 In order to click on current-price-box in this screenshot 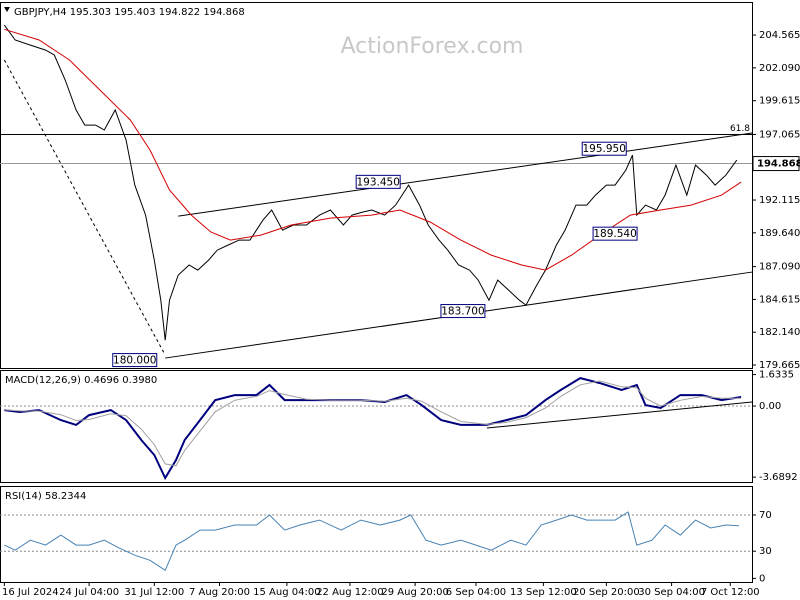, I will do `click(776, 164)`.